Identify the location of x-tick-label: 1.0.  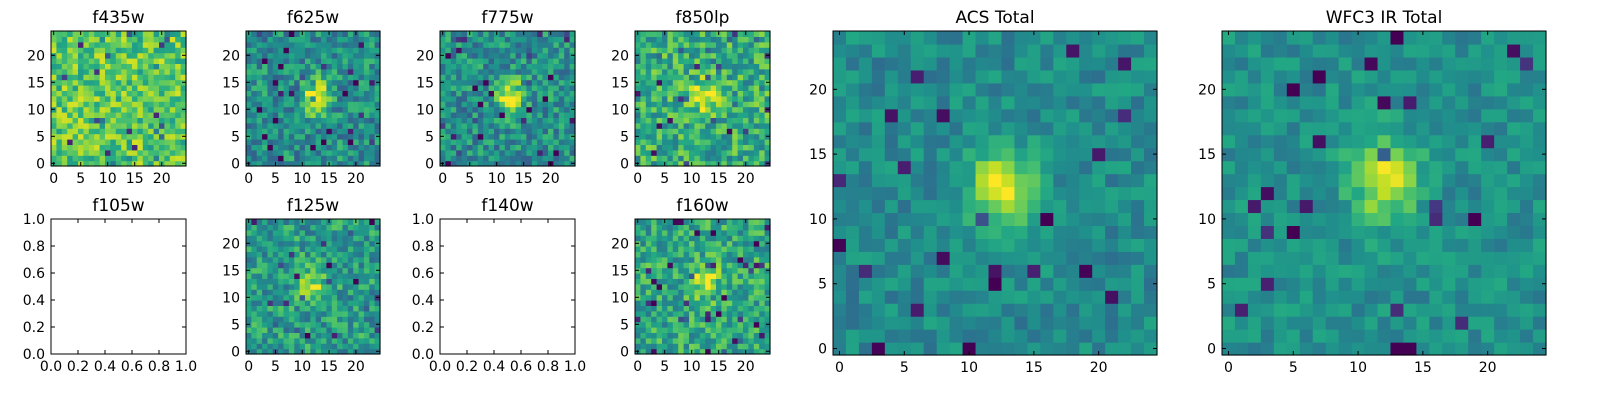
(186, 367).